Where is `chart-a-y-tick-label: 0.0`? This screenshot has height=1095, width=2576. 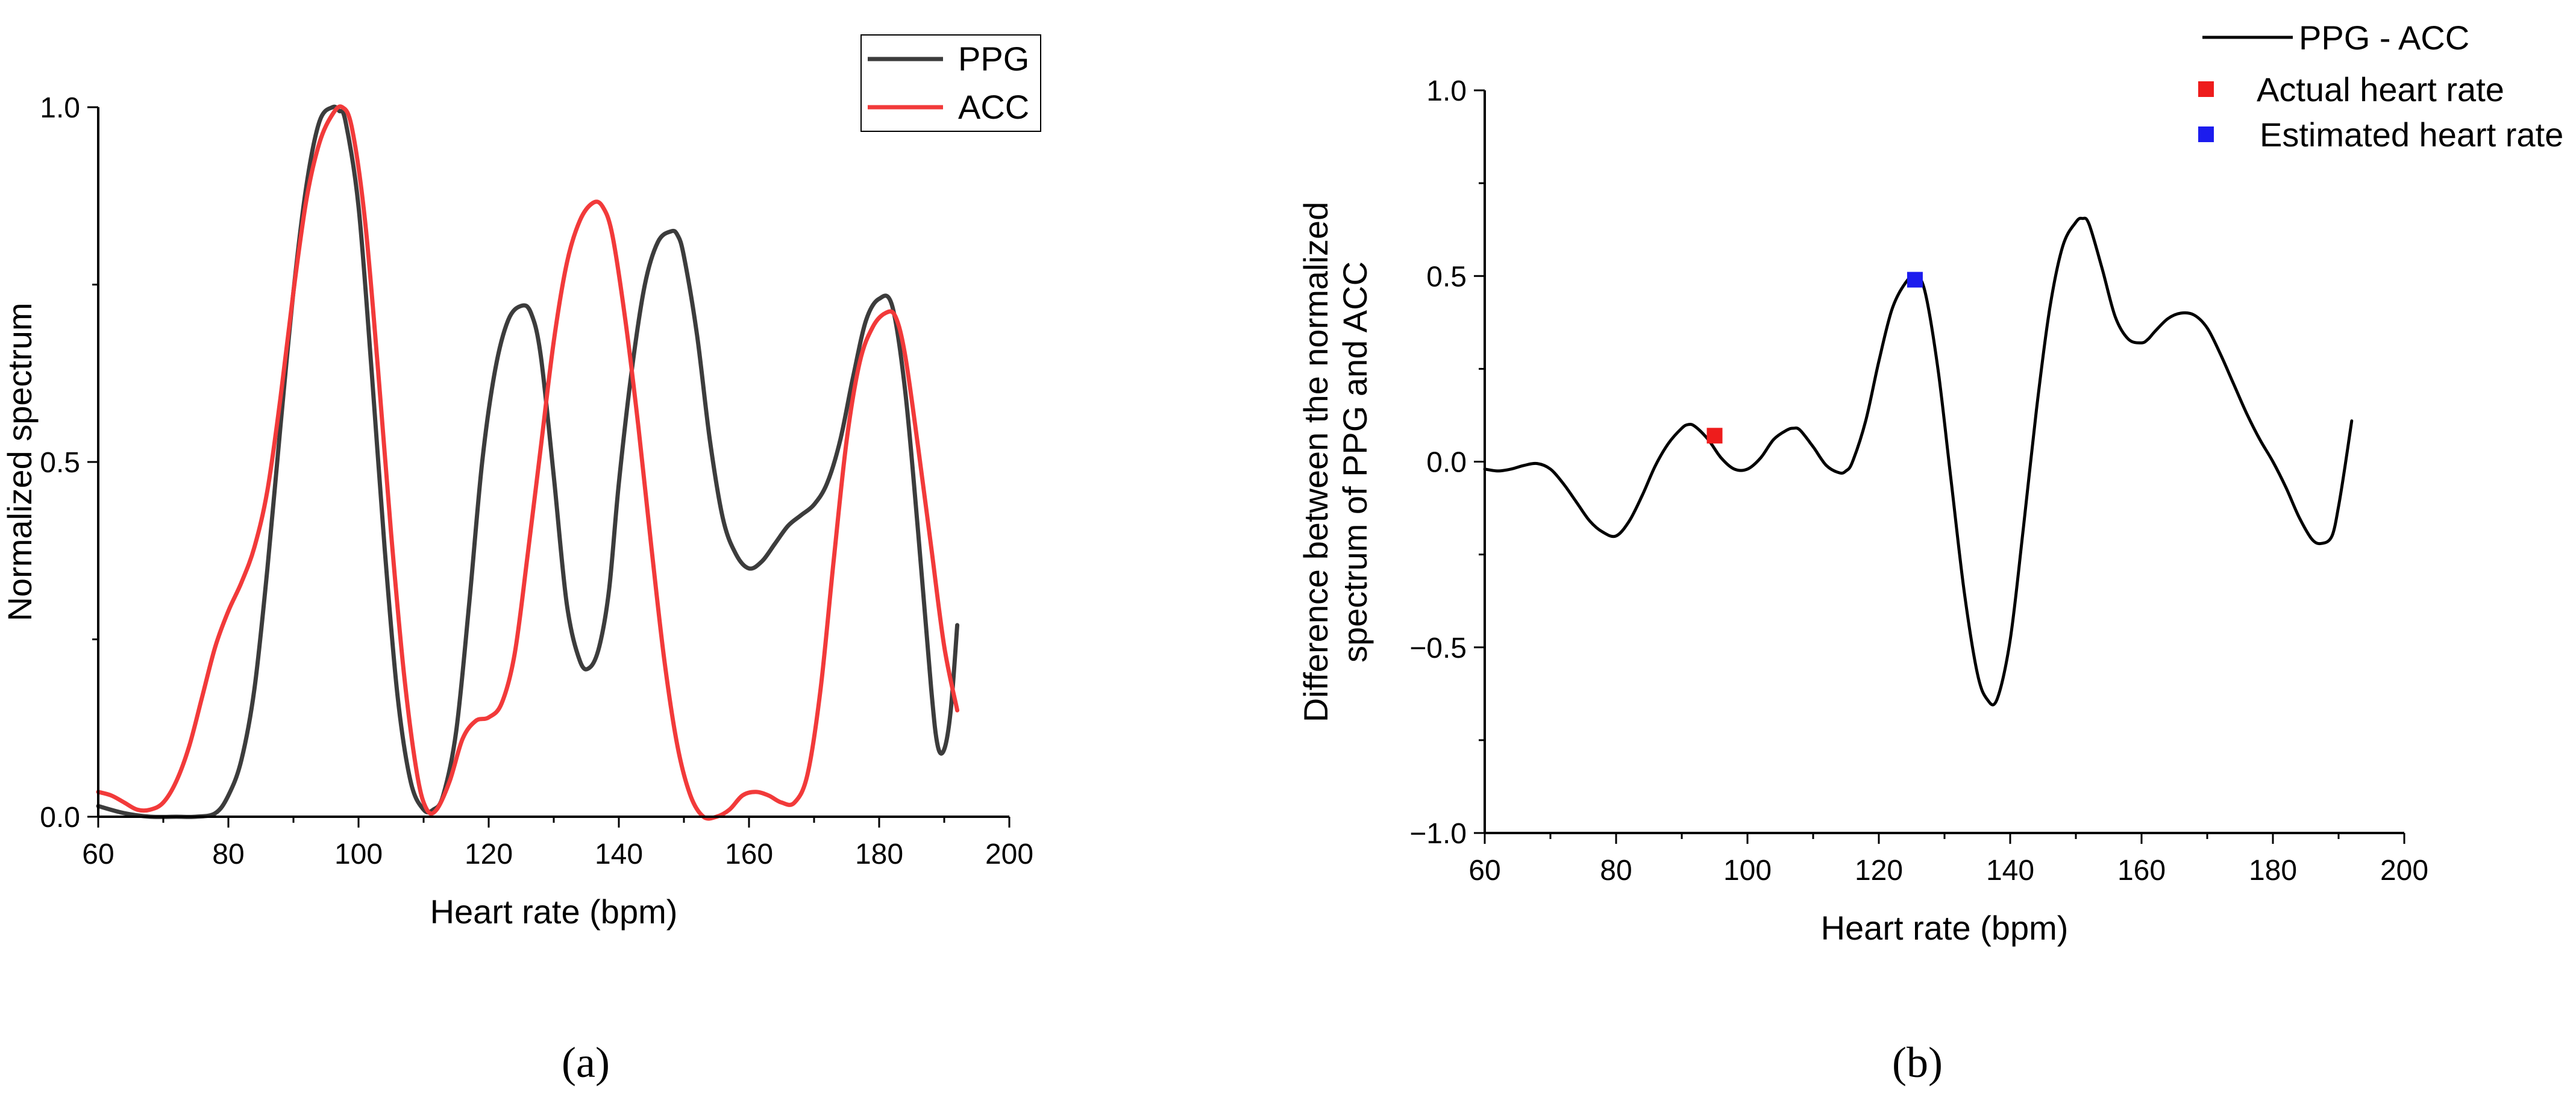 chart-a-y-tick-label: 0.0 is located at coordinates (60, 818).